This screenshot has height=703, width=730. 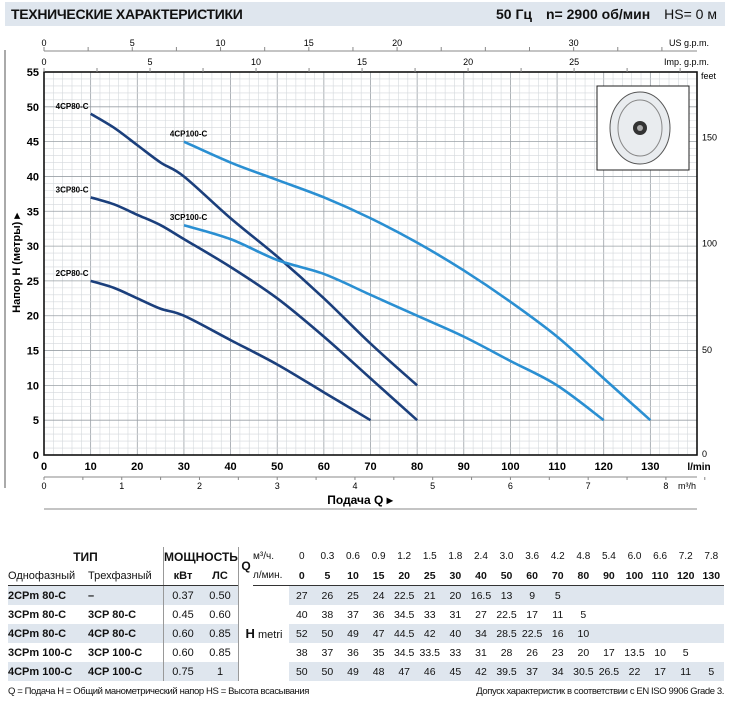 What do you see at coordinates (481, 576) in the screenshot?
I see `lmin-value: 40` at bounding box center [481, 576].